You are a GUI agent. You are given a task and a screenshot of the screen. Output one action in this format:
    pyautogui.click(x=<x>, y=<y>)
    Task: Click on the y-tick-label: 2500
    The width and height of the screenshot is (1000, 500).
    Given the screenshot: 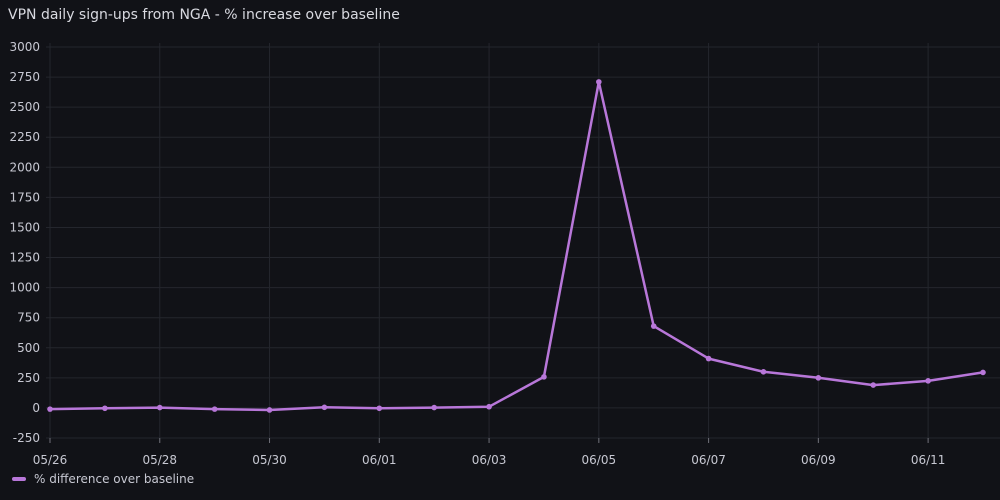 What is the action you would take?
    pyautogui.click(x=24, y=107)
    